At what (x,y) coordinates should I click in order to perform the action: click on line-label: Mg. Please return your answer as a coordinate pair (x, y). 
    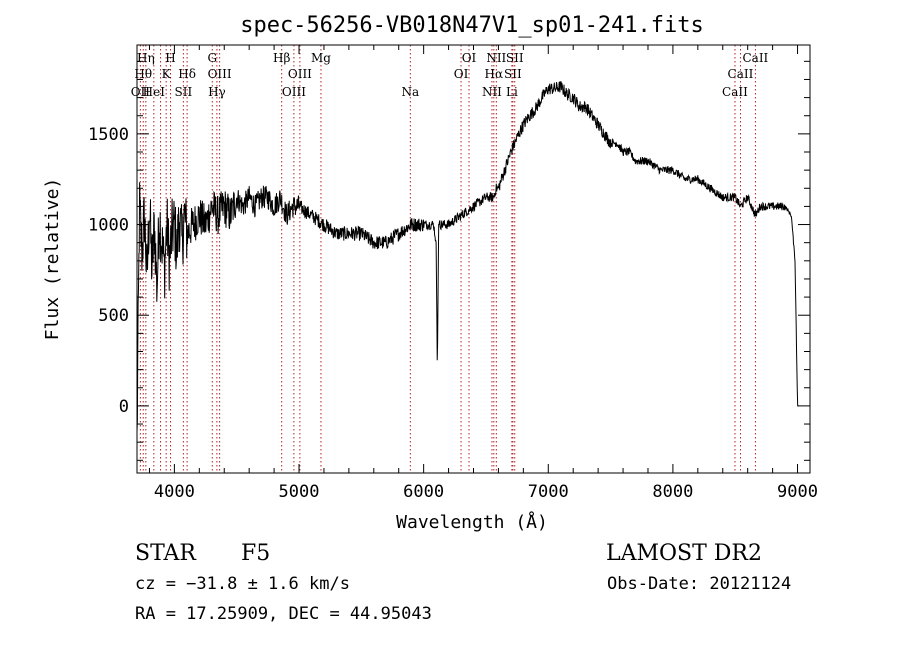
    Looking at the image, I should click on (321, 58).